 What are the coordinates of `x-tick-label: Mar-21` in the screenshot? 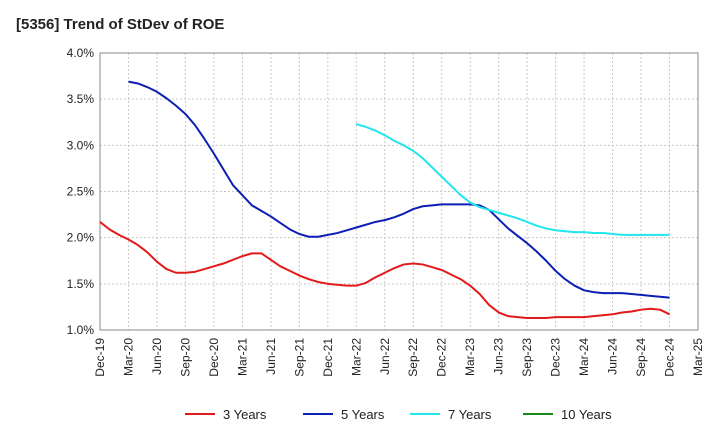 It's located at (242, 357).